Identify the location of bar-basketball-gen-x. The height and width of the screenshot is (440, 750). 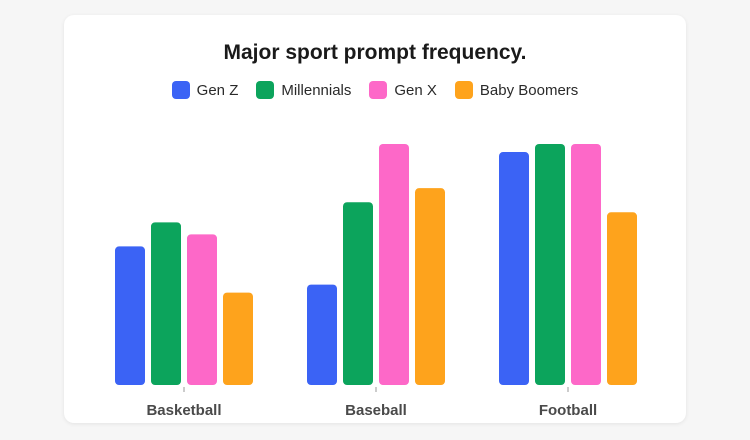
(202, 309).